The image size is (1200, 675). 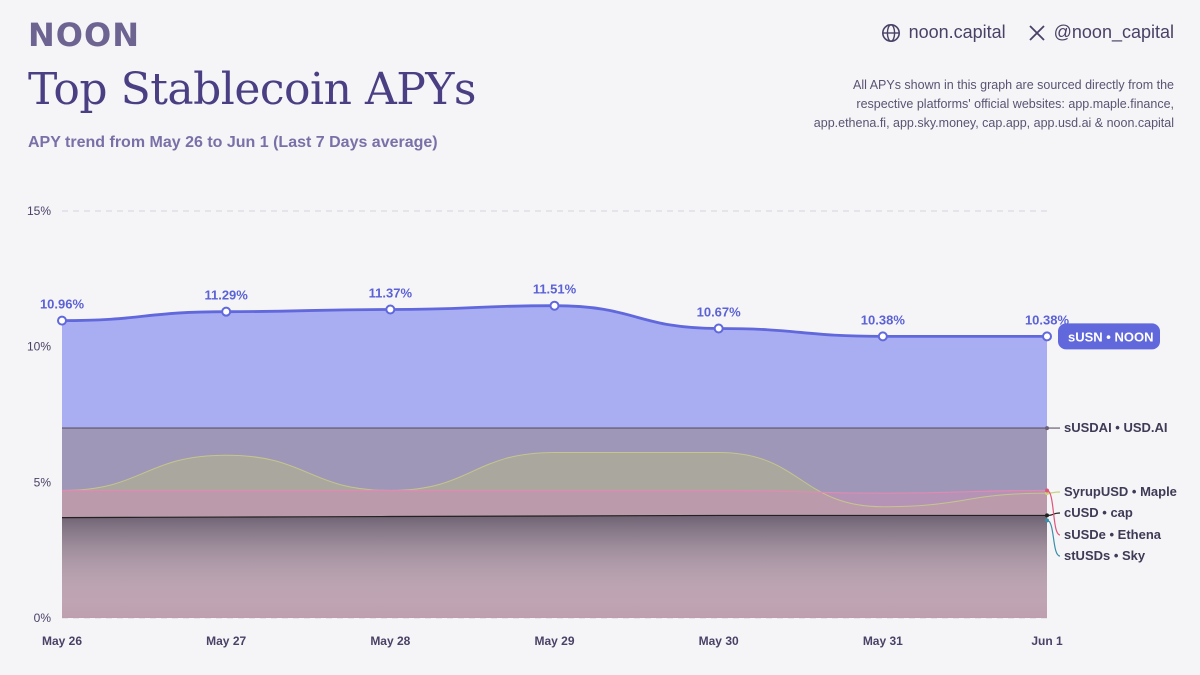 What do you see at coordinates (1120, 491) in the screenshot?
I see `syrupusd-end-label: SyrupUSD • Maple` at bounding box center [1120, 491].